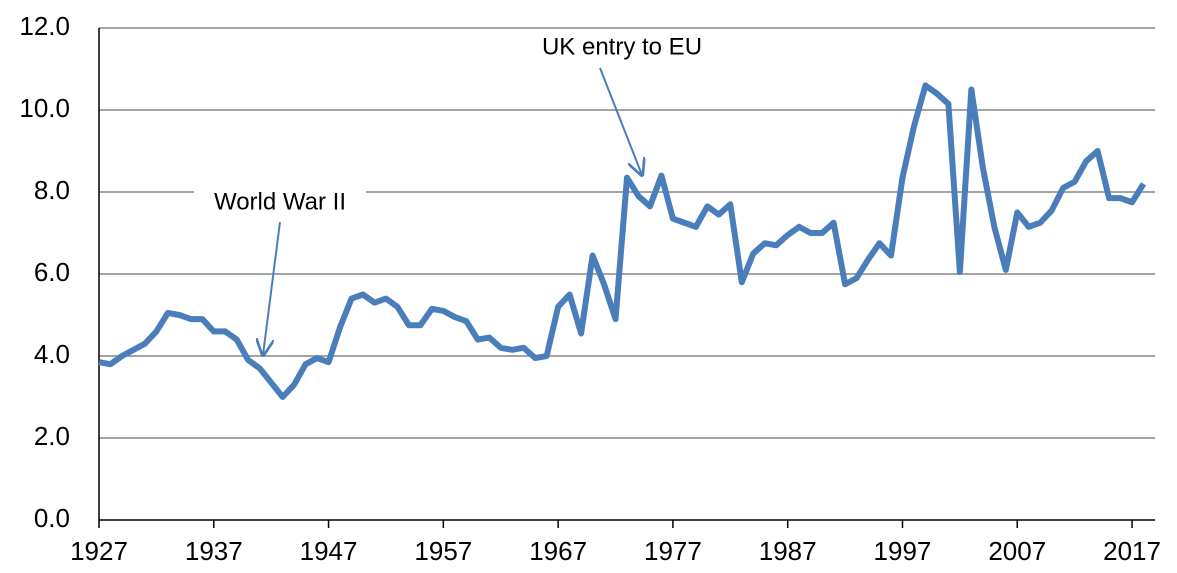 This screenshot has width=1177, height=573. I want to click on y-tick-label: 0.0, so click(52, 518).